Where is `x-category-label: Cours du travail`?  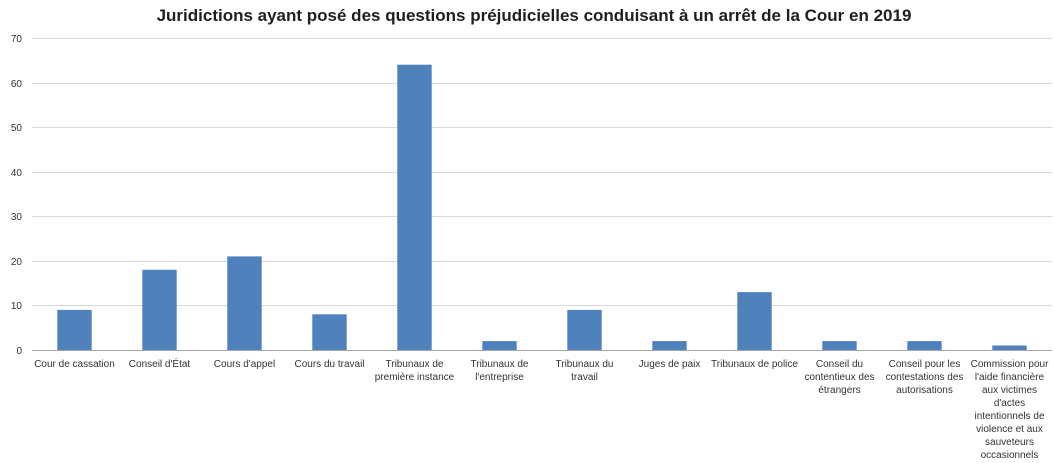
x-category-label: Cours du travail is located at coordinates (329, 364).